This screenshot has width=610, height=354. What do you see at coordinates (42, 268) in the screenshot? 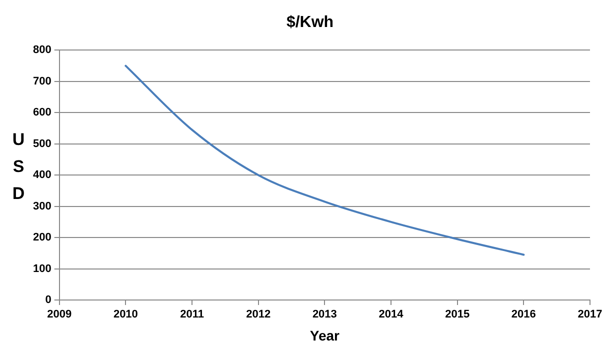
I see `y-tick-label: 100` at bounding box center [42, 268].